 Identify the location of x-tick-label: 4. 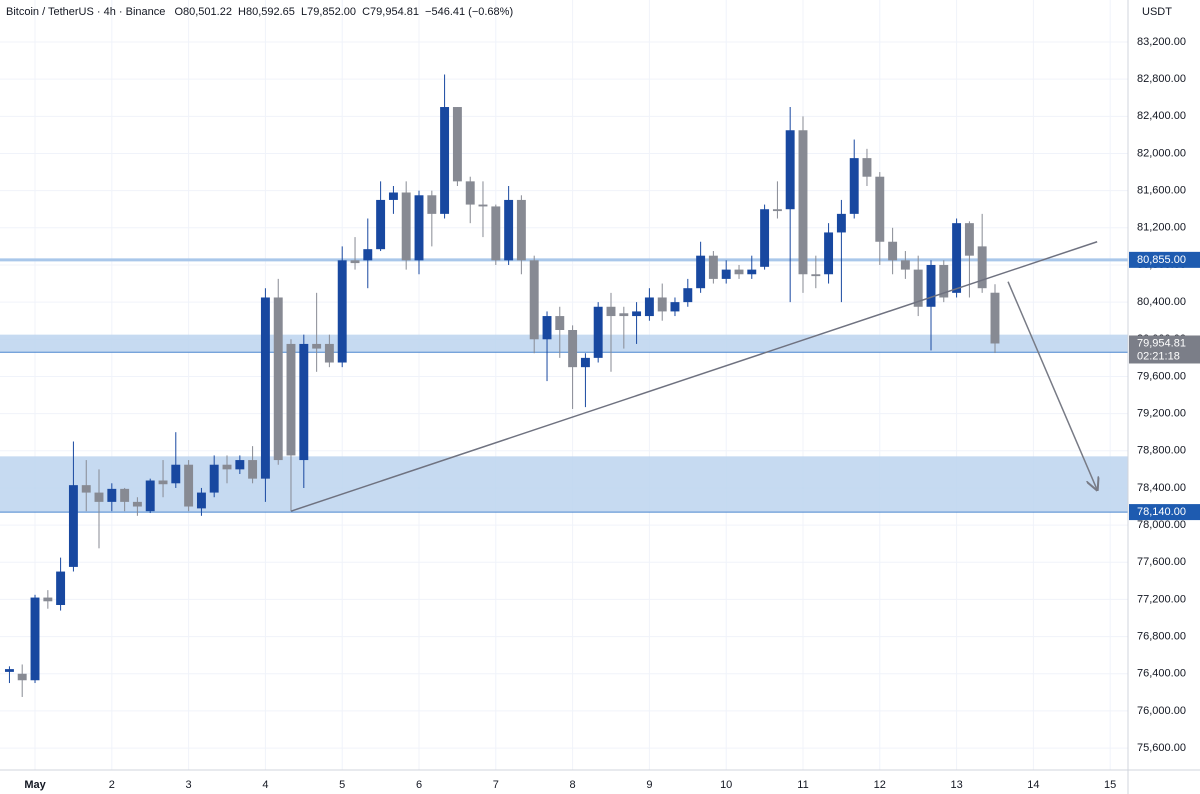
(265, 785).